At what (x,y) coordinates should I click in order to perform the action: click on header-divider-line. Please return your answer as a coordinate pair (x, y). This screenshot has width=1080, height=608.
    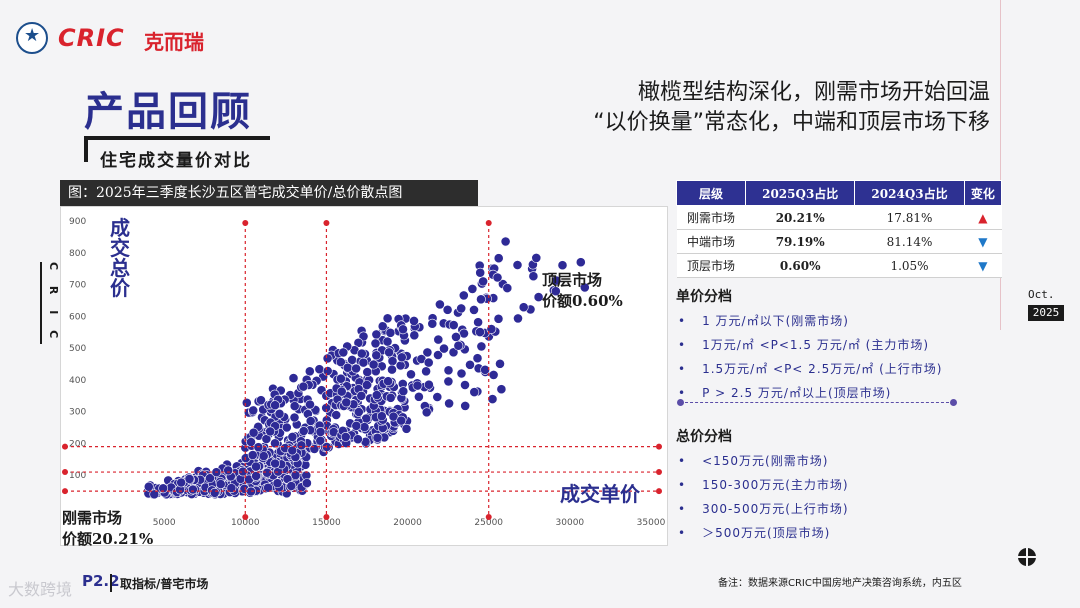
    Looking at the image, I should click on (1000, 165).